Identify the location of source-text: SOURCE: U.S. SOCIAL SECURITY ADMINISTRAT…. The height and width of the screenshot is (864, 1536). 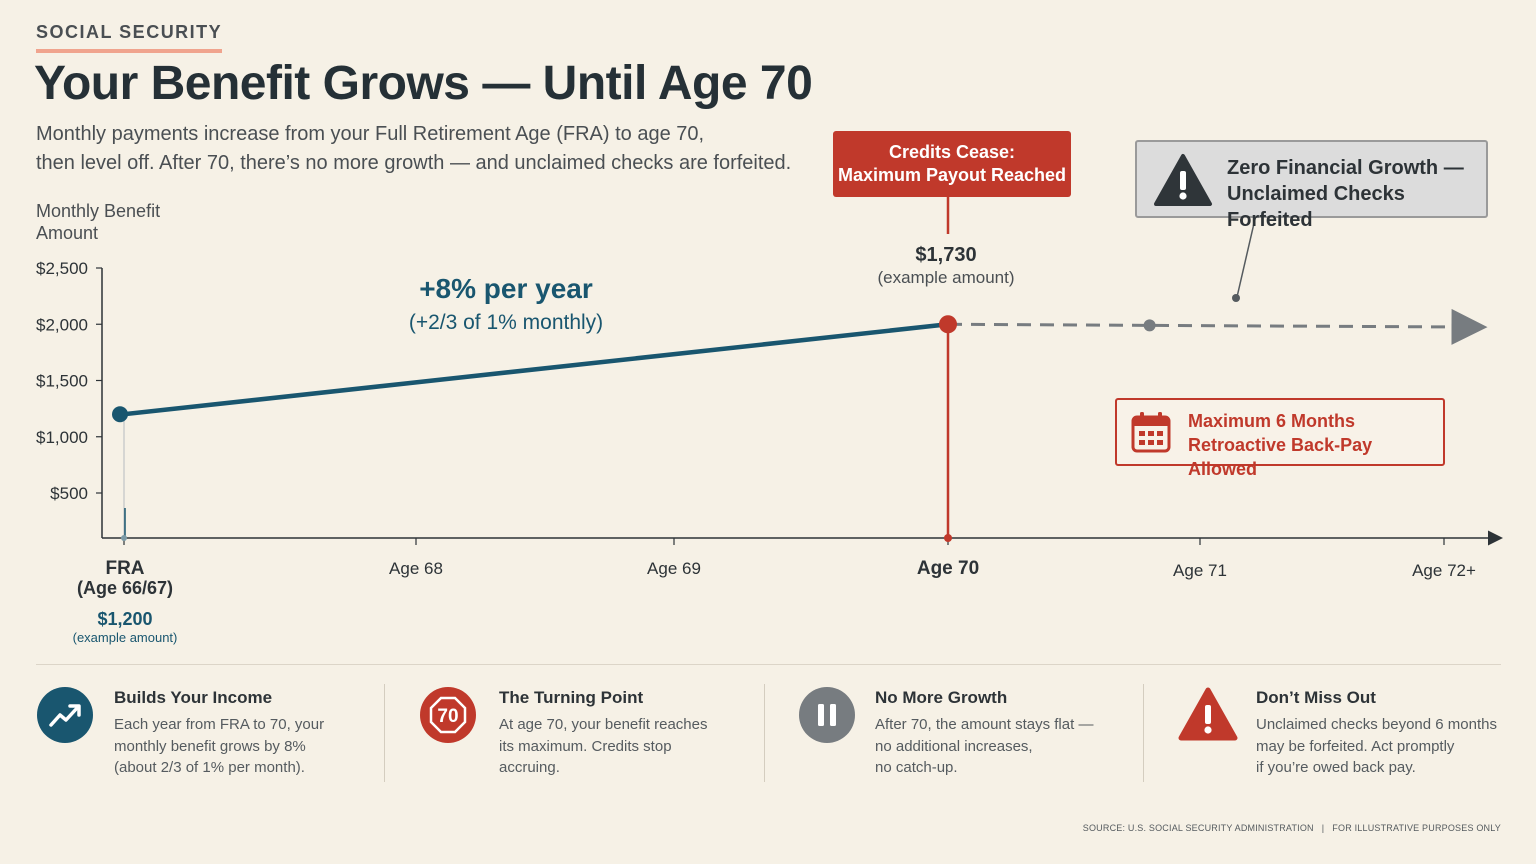
(1198, 828).